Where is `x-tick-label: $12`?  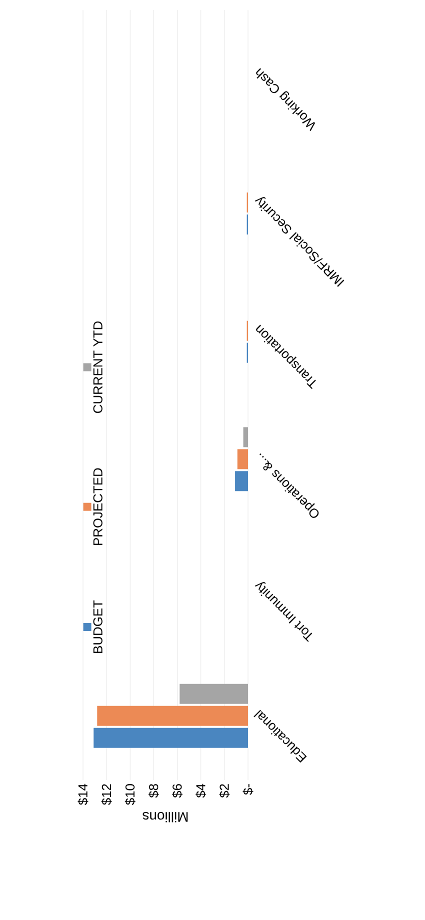
x-tick-label: $12 is located at coordinates (106, 794).